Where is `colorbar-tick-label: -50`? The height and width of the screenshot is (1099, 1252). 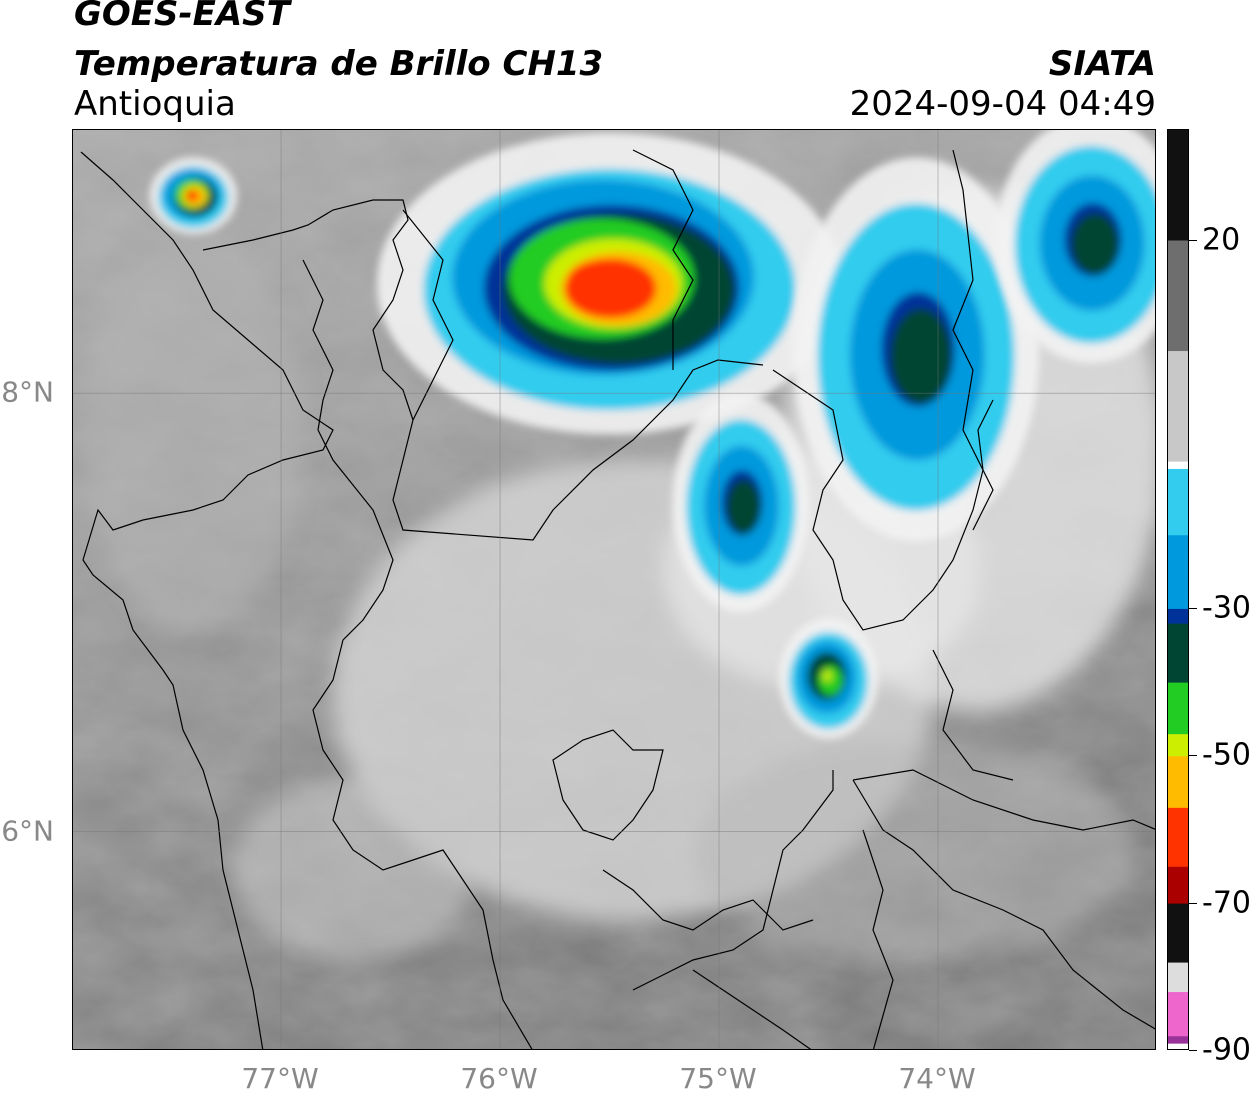 colorbar-tick-label: -50 is located at coordinates (1226, 755).